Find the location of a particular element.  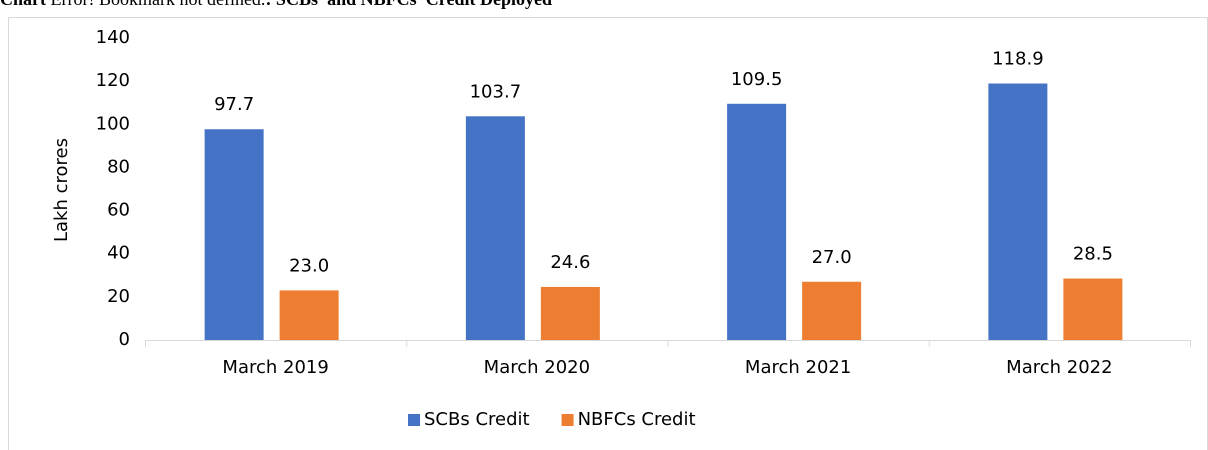

data-label: 23.0 is located at coordinates (309, 265).